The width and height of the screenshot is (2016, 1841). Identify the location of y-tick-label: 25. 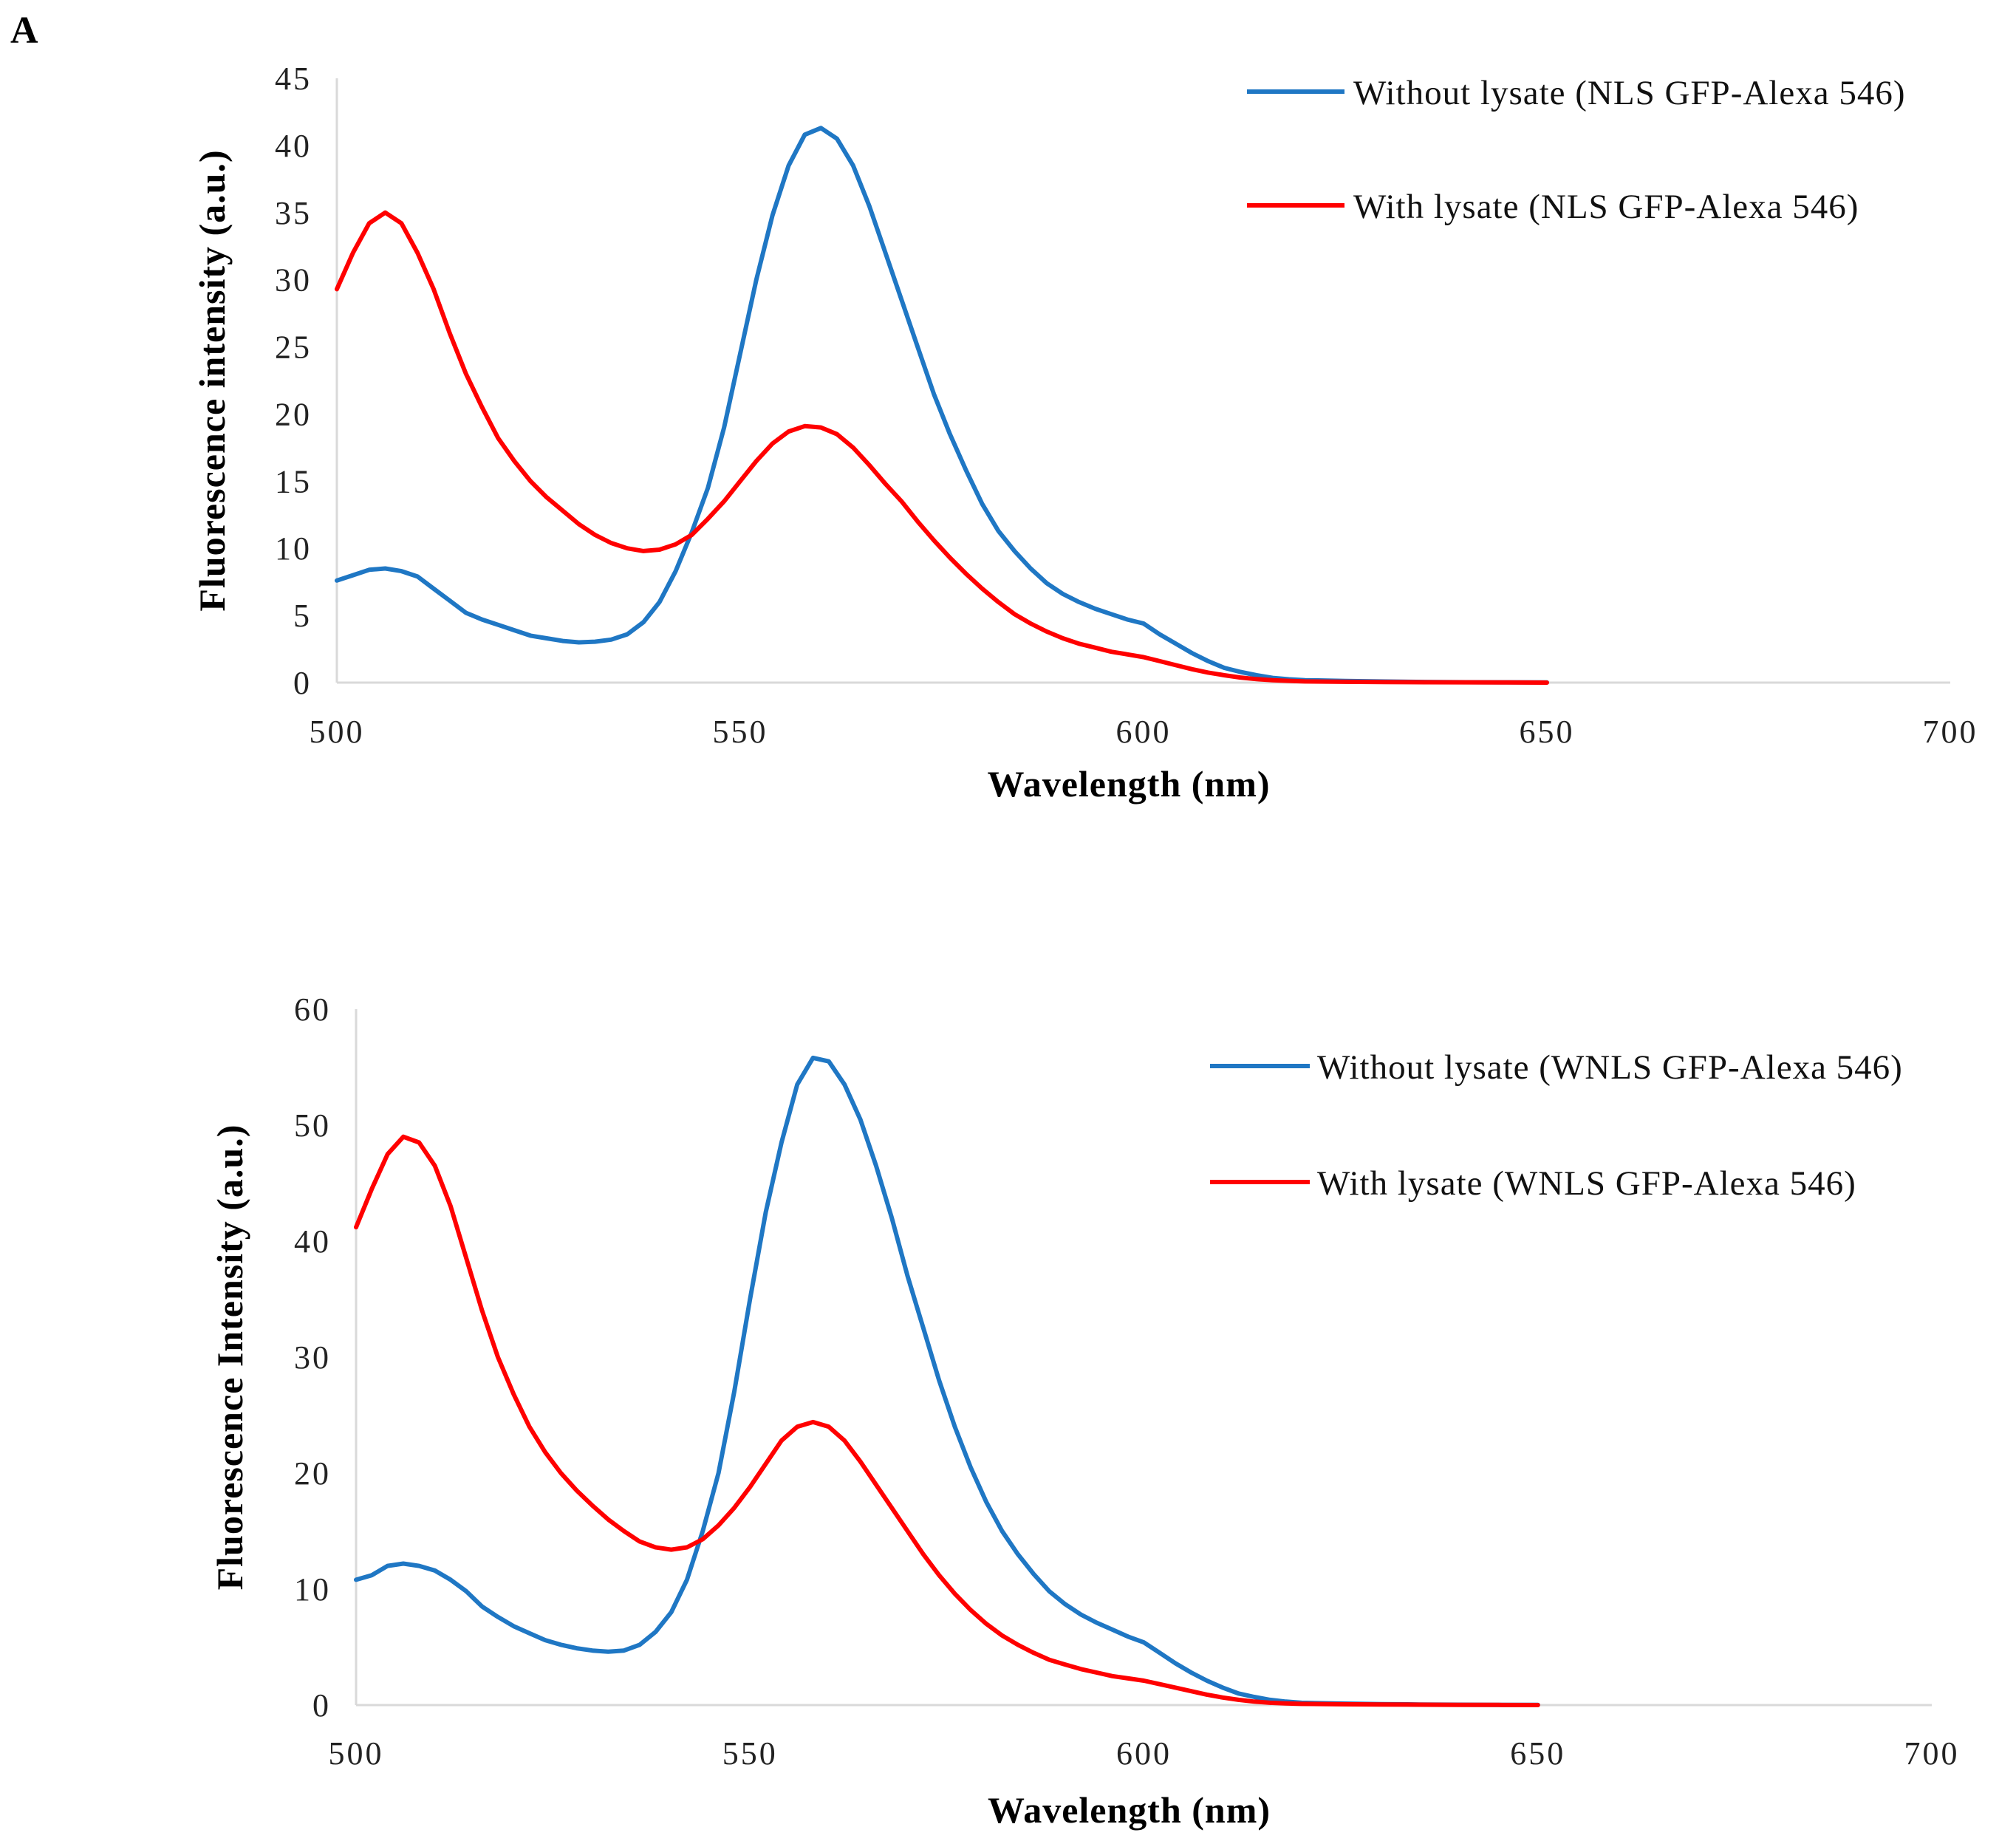
(293, 347).